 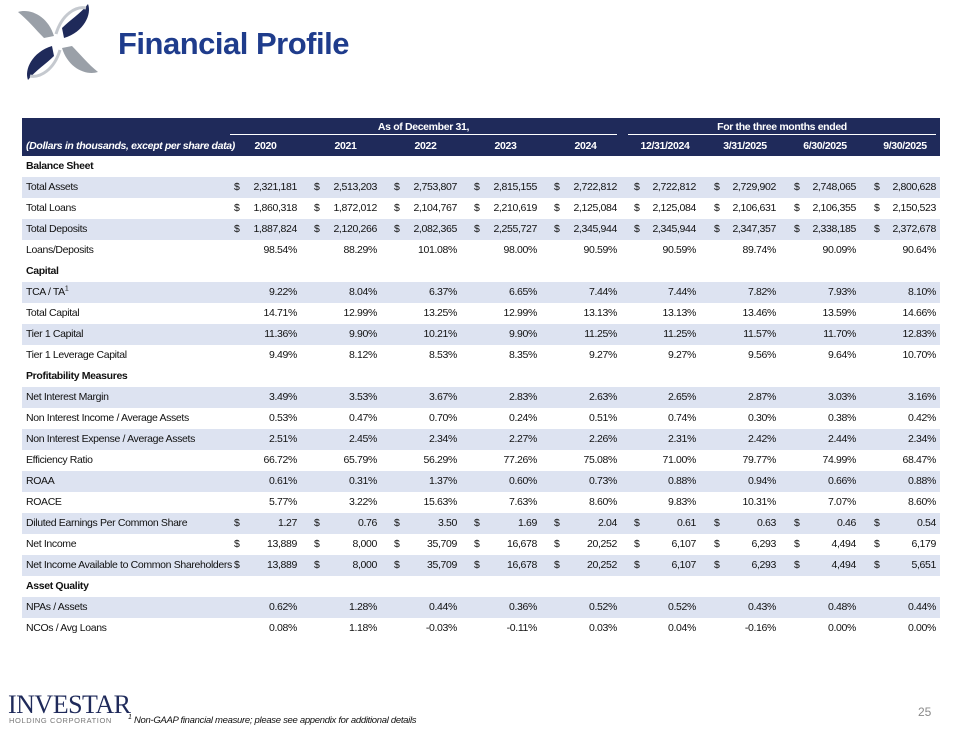 I want to click on row-label-text: Total Loans, so click(x=51, y=208).